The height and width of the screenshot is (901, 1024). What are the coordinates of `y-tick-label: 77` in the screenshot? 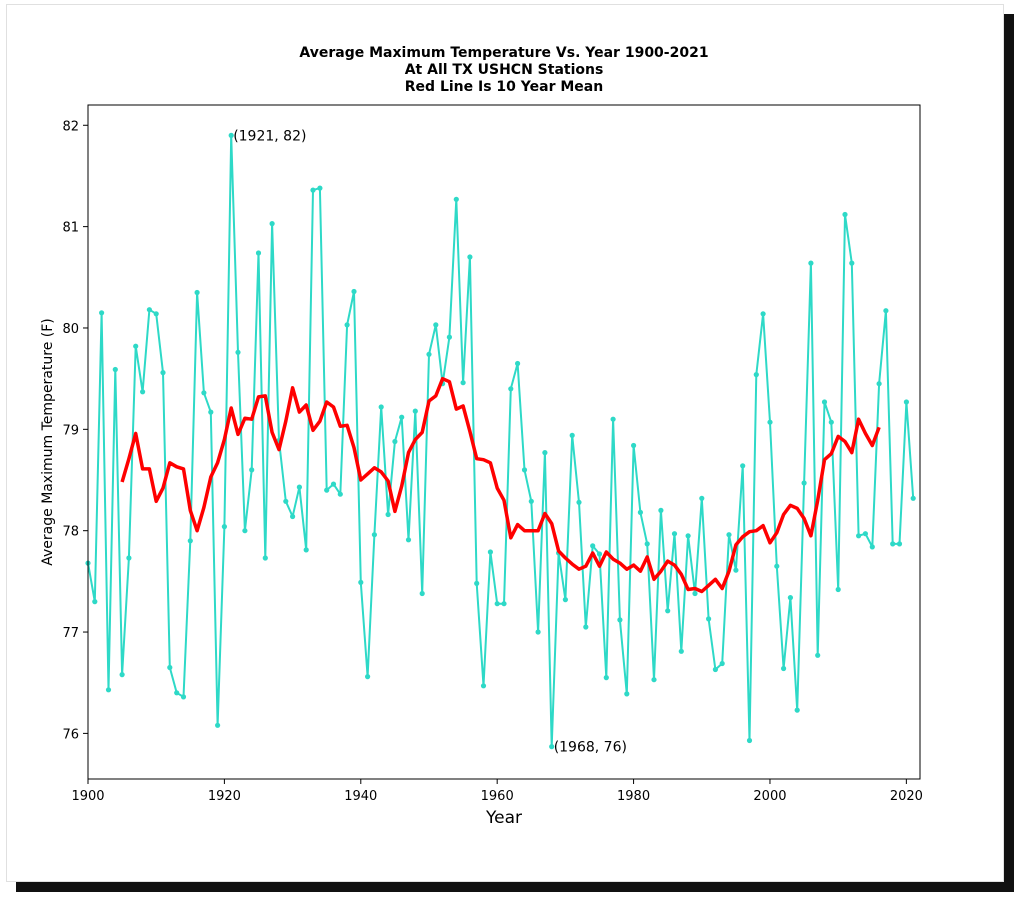 It's located at (70, 633).